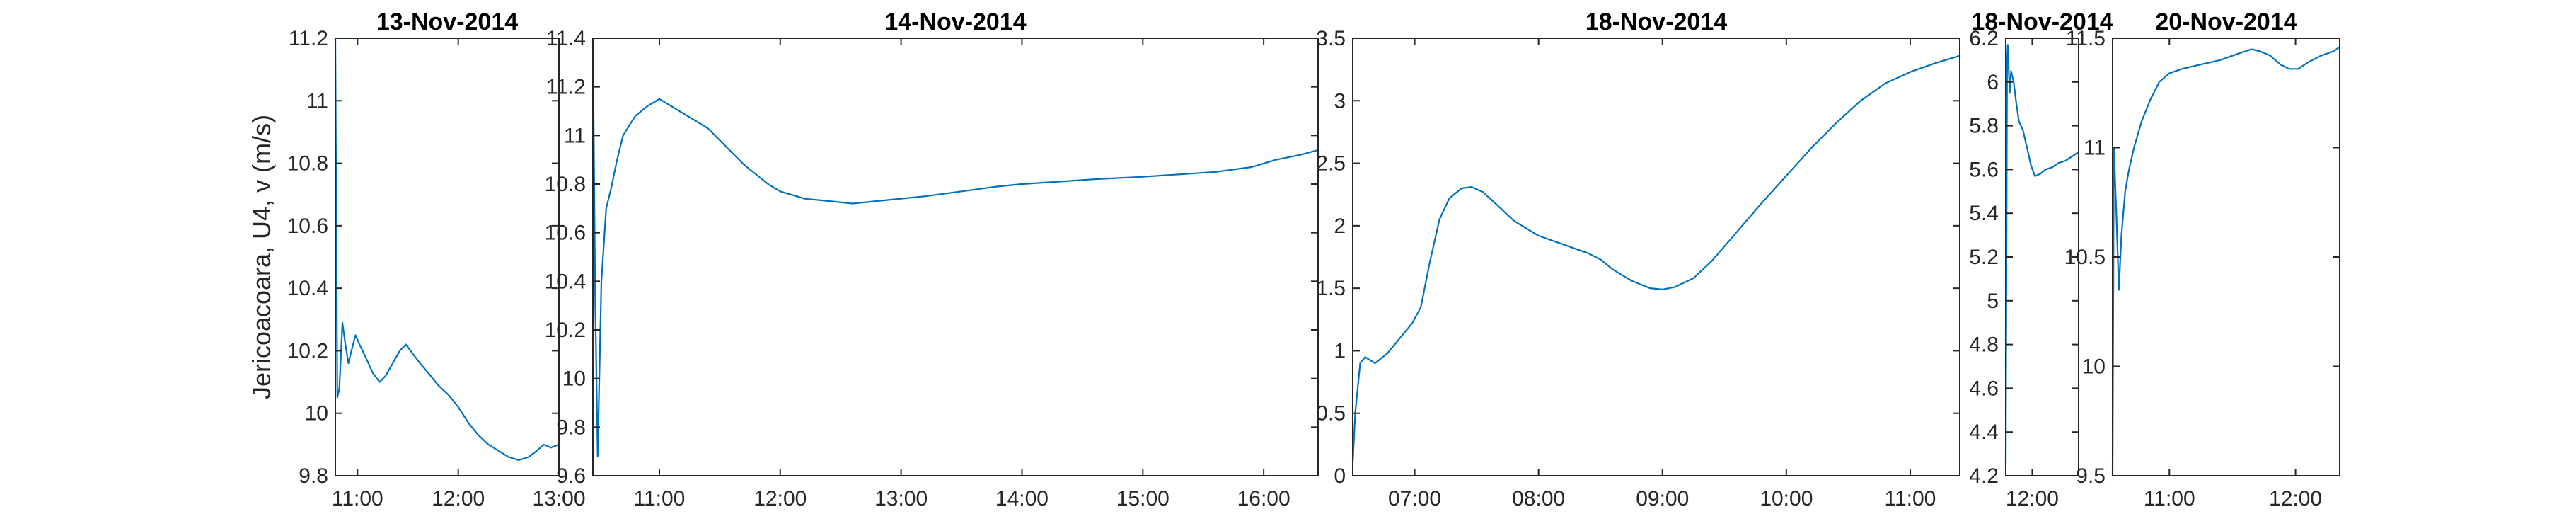 The height and width of the screenshot is (531, 2576). Describe the element at coordinates (2091, 476) in the screenshot. I see `y-tick-label: 9.5` at that location.